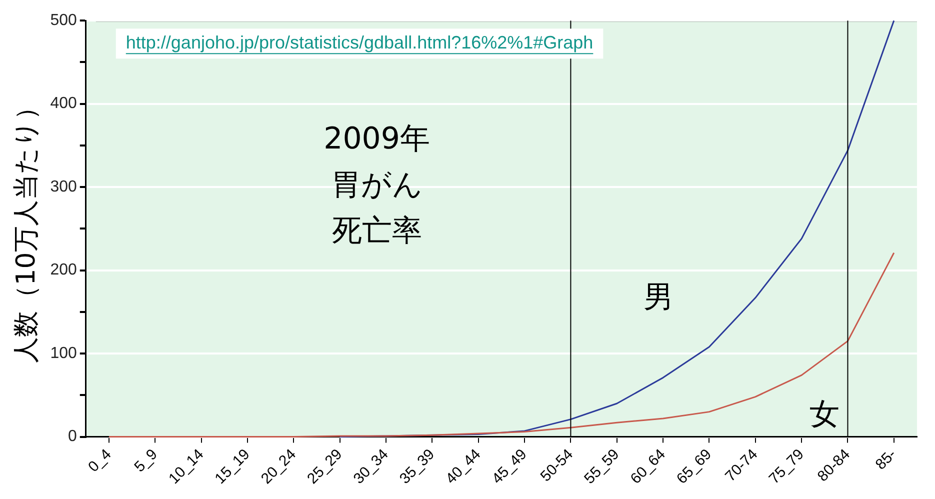 The height and width of the screenshot is (499, 935). What do you see at coordinates (72, 437) in the screenshot?
I see `y-tick-label: 0` at bounding box center [72, 437].